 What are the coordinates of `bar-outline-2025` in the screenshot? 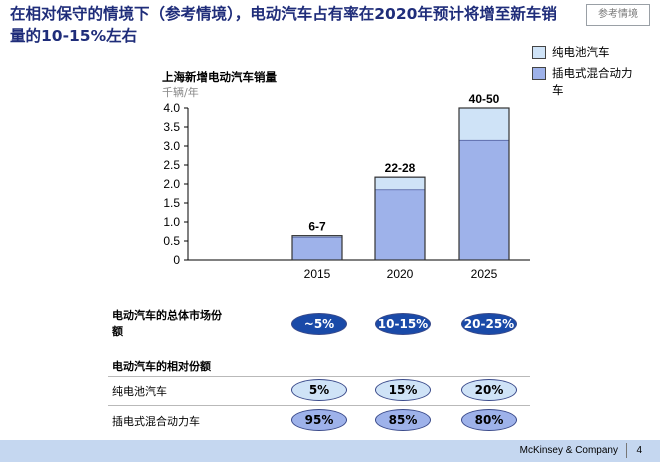 It's located at (484, 184).